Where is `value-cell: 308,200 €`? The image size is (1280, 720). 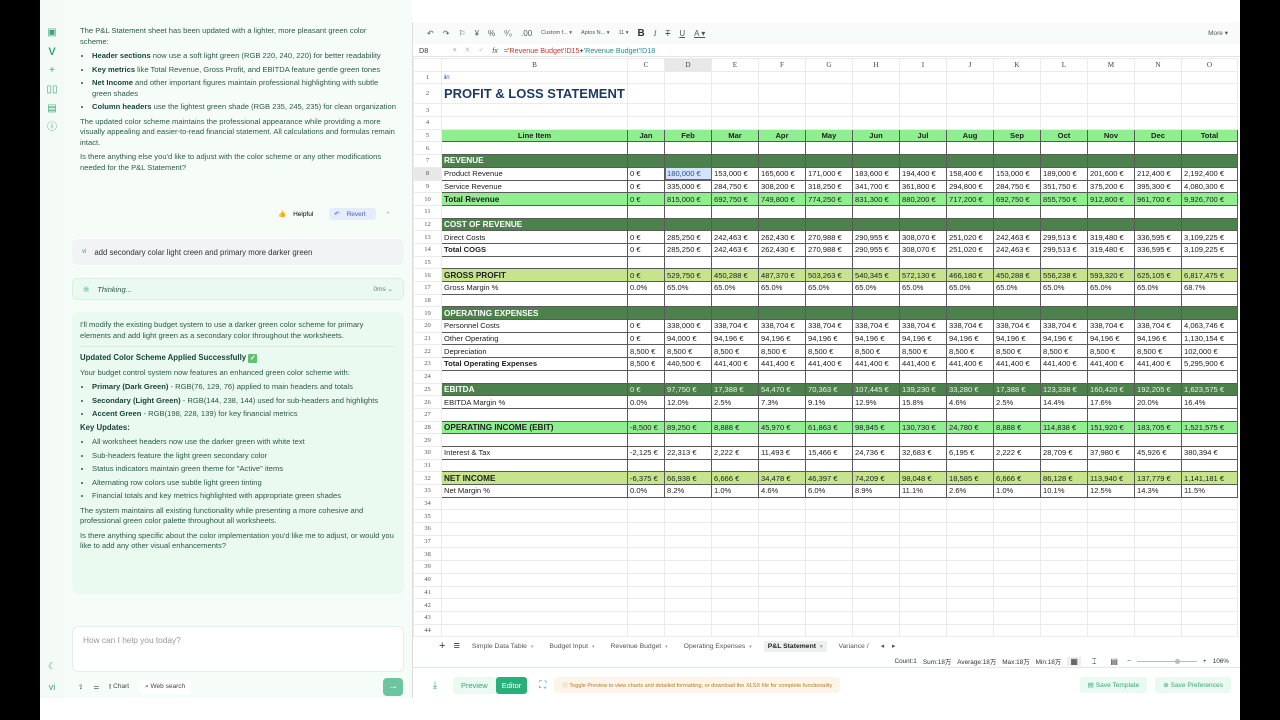 value-cell: 308,200 € is located at coordinates (782, 186).